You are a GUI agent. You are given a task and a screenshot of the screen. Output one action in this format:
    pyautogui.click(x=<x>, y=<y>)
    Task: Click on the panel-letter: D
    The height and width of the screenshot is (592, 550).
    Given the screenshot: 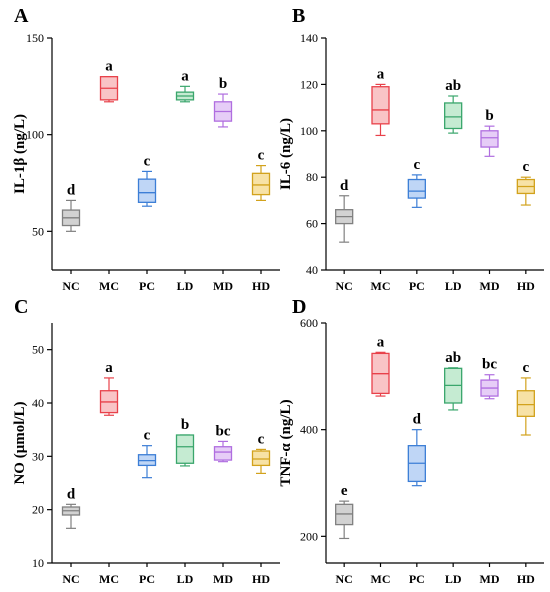 What is the action you would take?
    pyautogui.click(x=299, y=307)
    